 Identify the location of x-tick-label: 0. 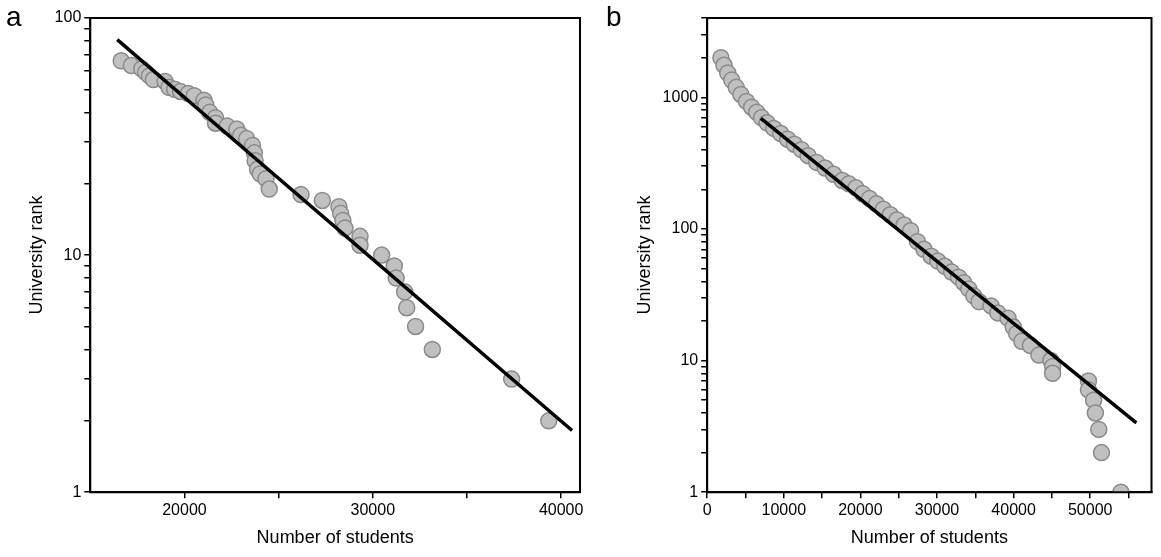
(707, 510).